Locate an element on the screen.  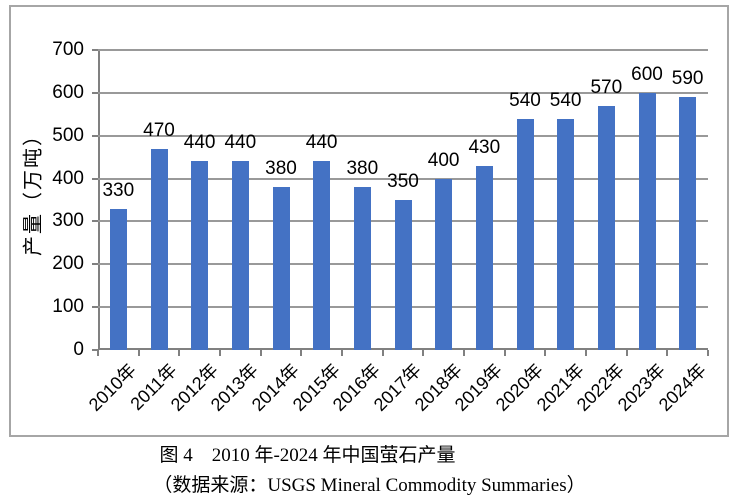
y-axis-tick-label: 600 is located at coordinates (68, 92).